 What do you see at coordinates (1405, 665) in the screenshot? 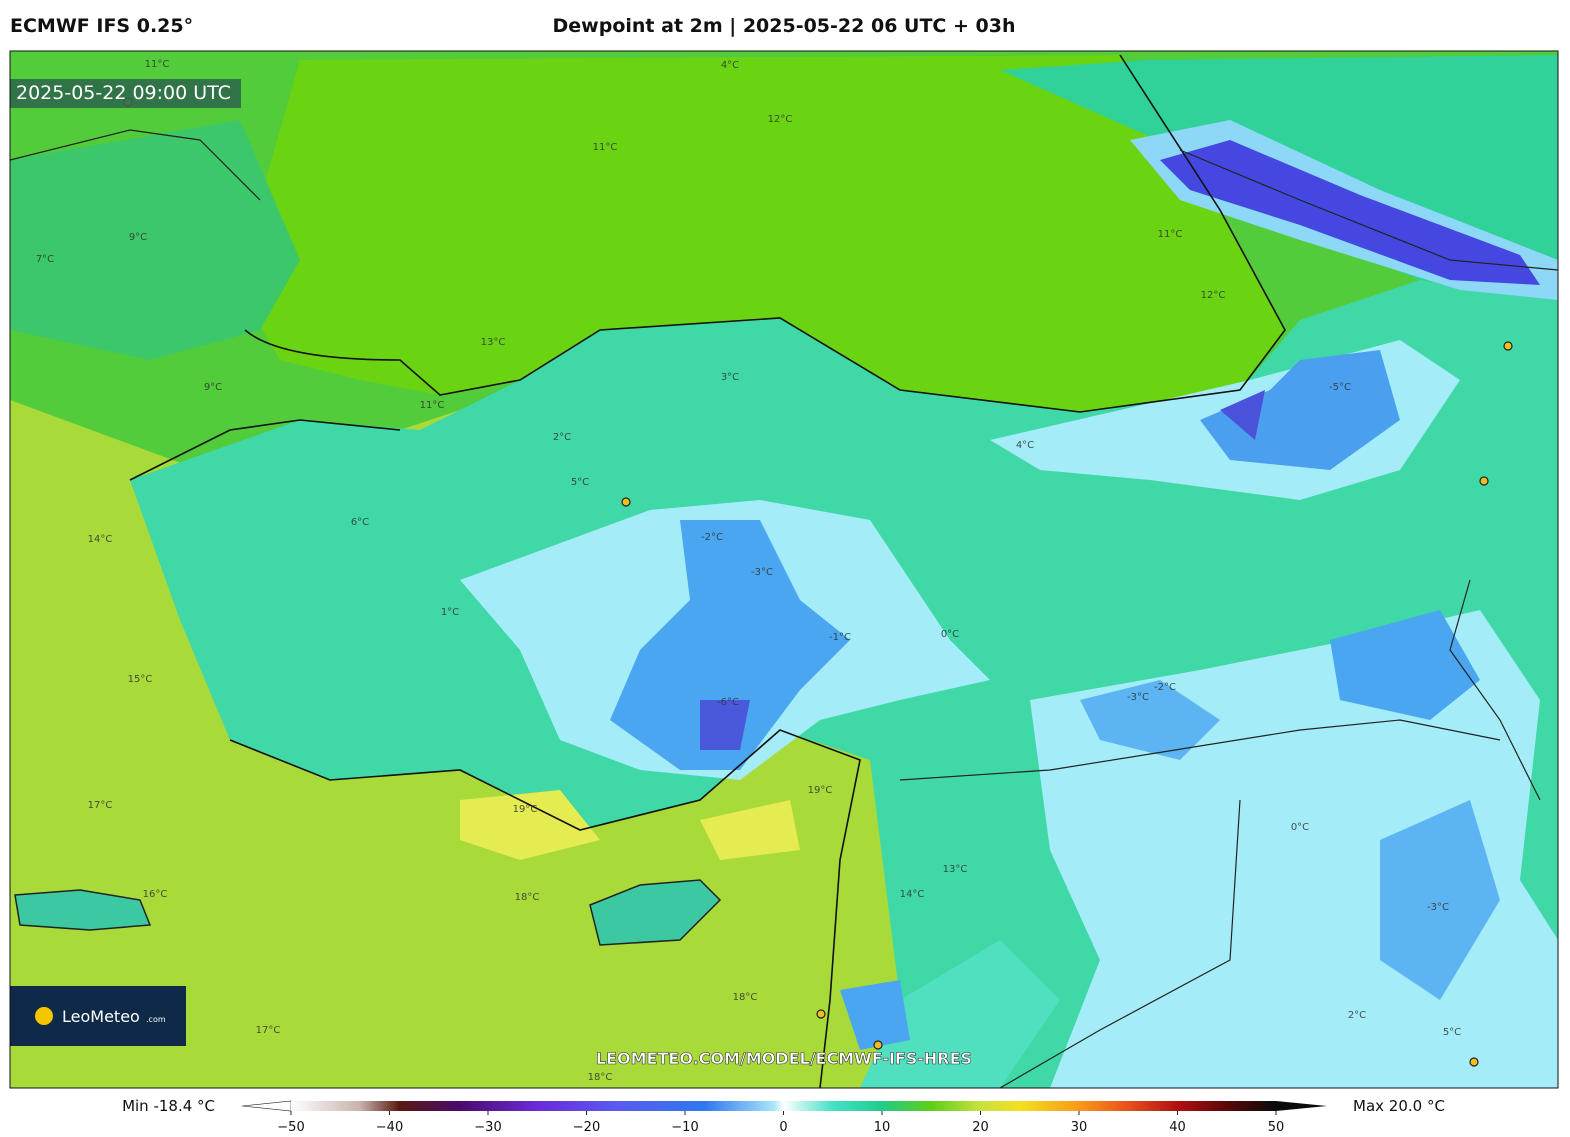
I see `southeast-blue` at bounding box center [1405, 665].